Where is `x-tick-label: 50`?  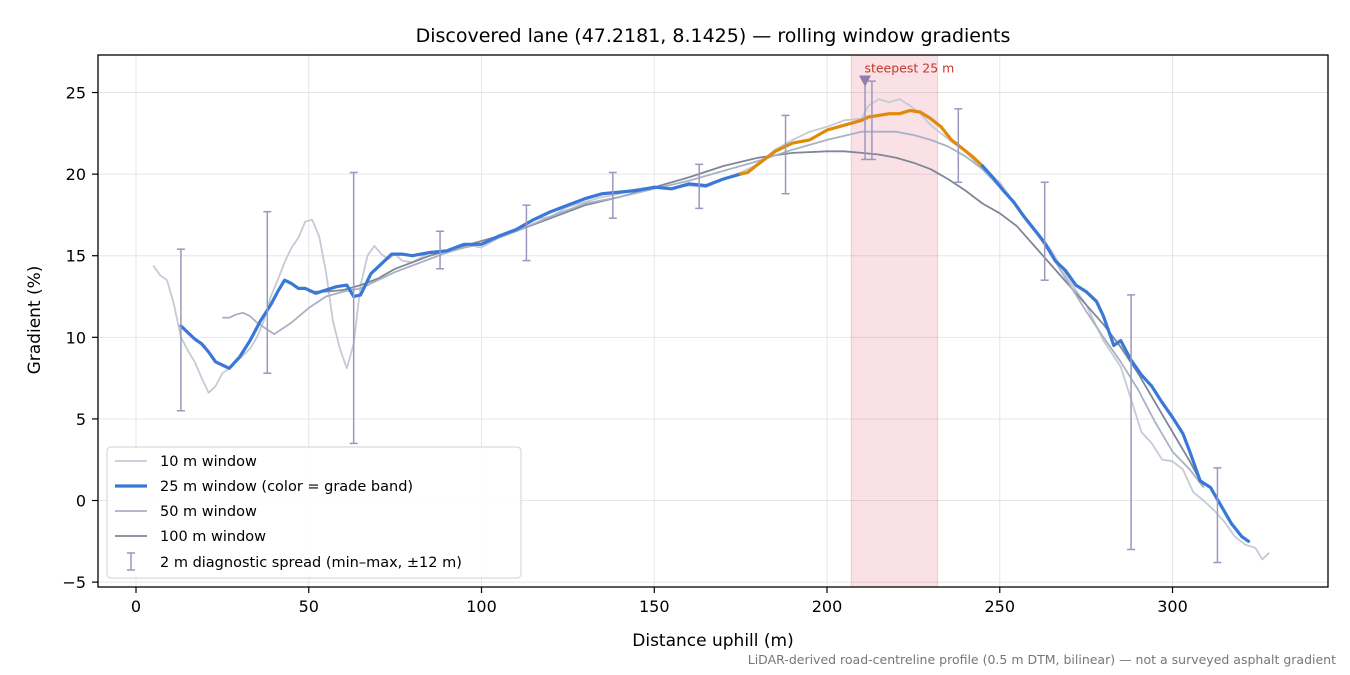
x-tick-label: 50 is located at coordinates (309, 606).